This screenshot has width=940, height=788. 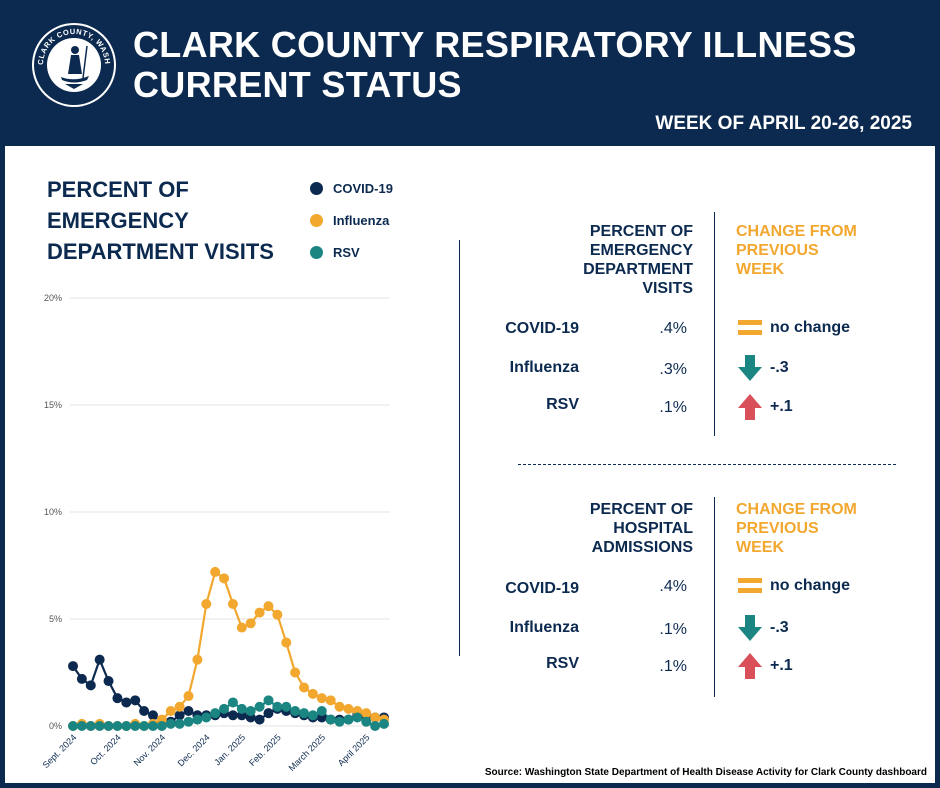 I want to click on legend-label-rsv: RSV, so click(x=346, y=252).